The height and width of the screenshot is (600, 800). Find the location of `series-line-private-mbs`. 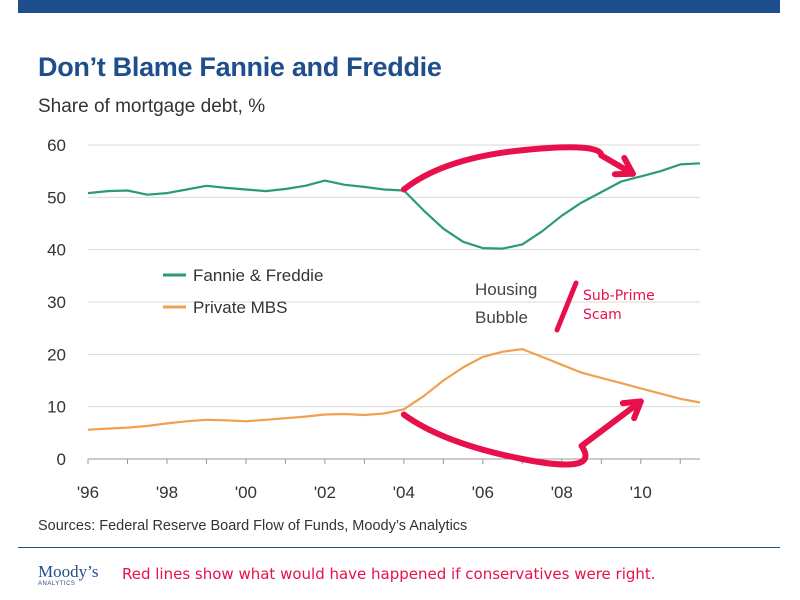

series-line-private-mbs is located at coordinates (394, 389).